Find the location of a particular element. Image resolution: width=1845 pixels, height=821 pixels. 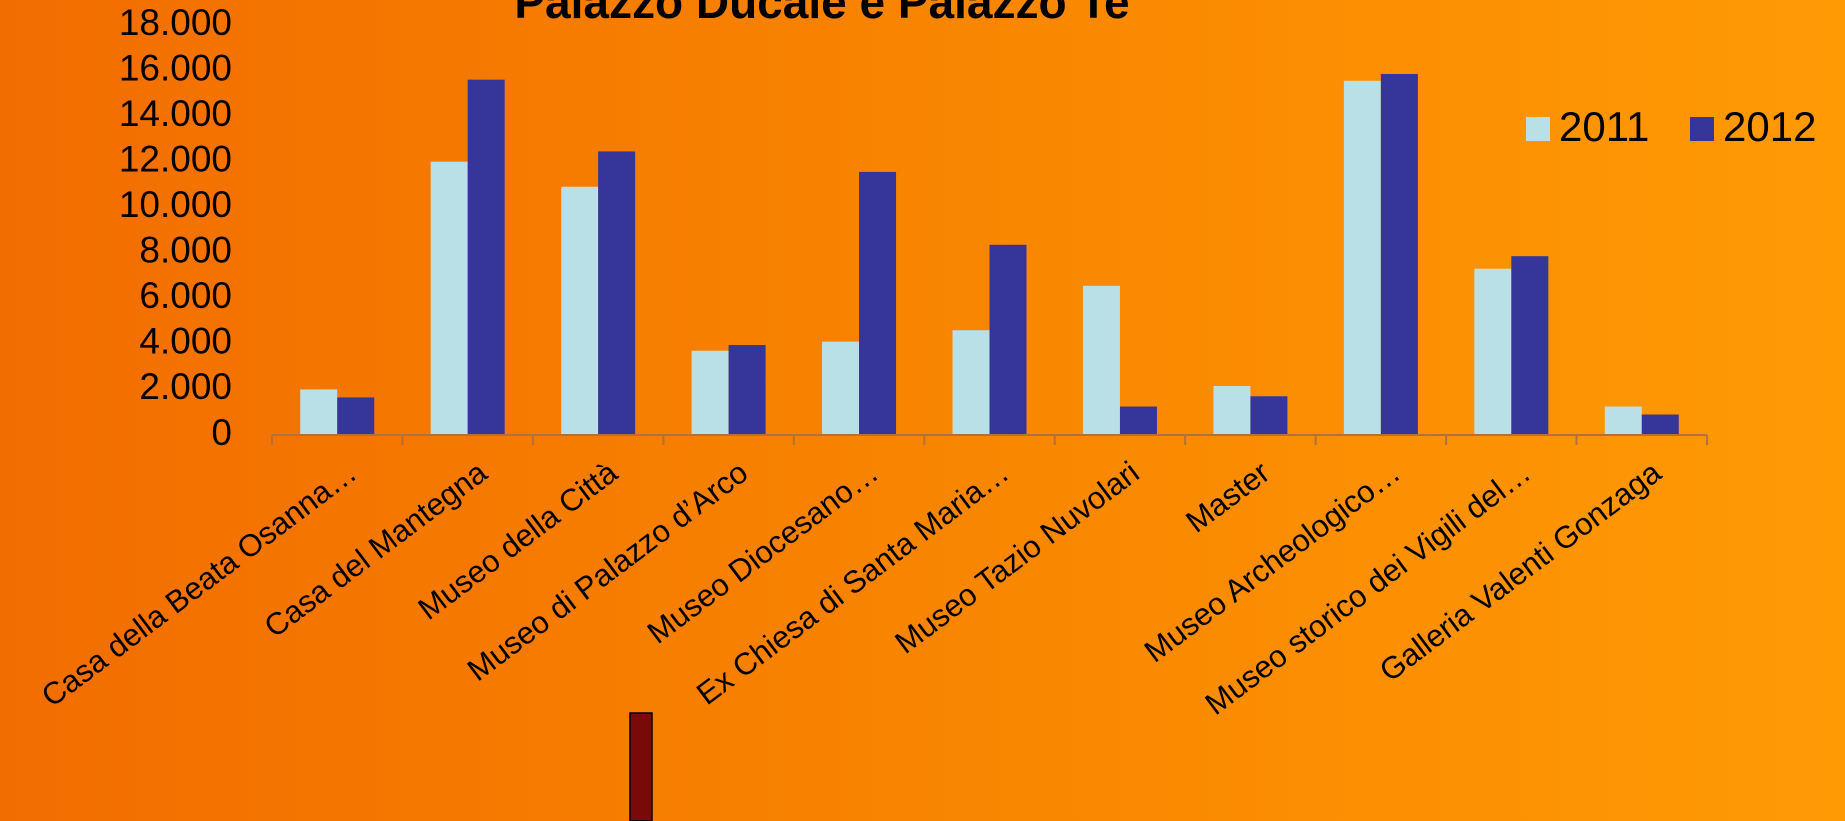

legend-swatch-2011 is located at coordinates (1538, 129).